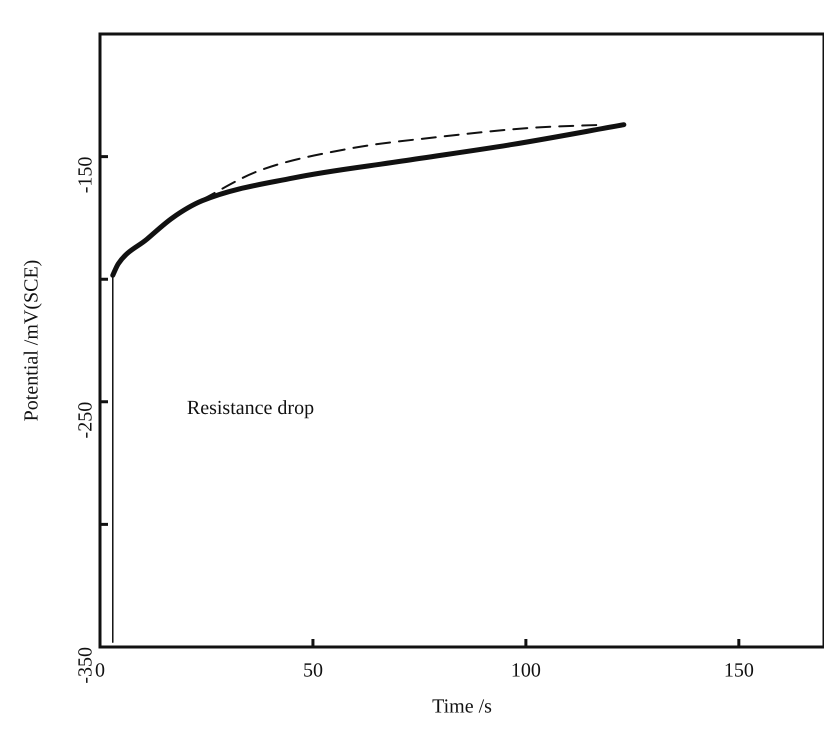 Image resolution: width=832 pixels, height=733 pixels. What do you see at coordinates (85, 665) in the screenshot?
I see `y-tick-label: -350` at bounding box center [85, 665].